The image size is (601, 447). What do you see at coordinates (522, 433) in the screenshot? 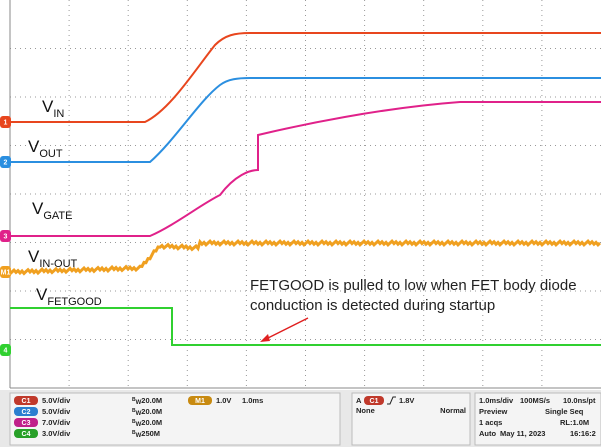
I see `acq-text: May 11, 2023` at bounding box center [522, 433].